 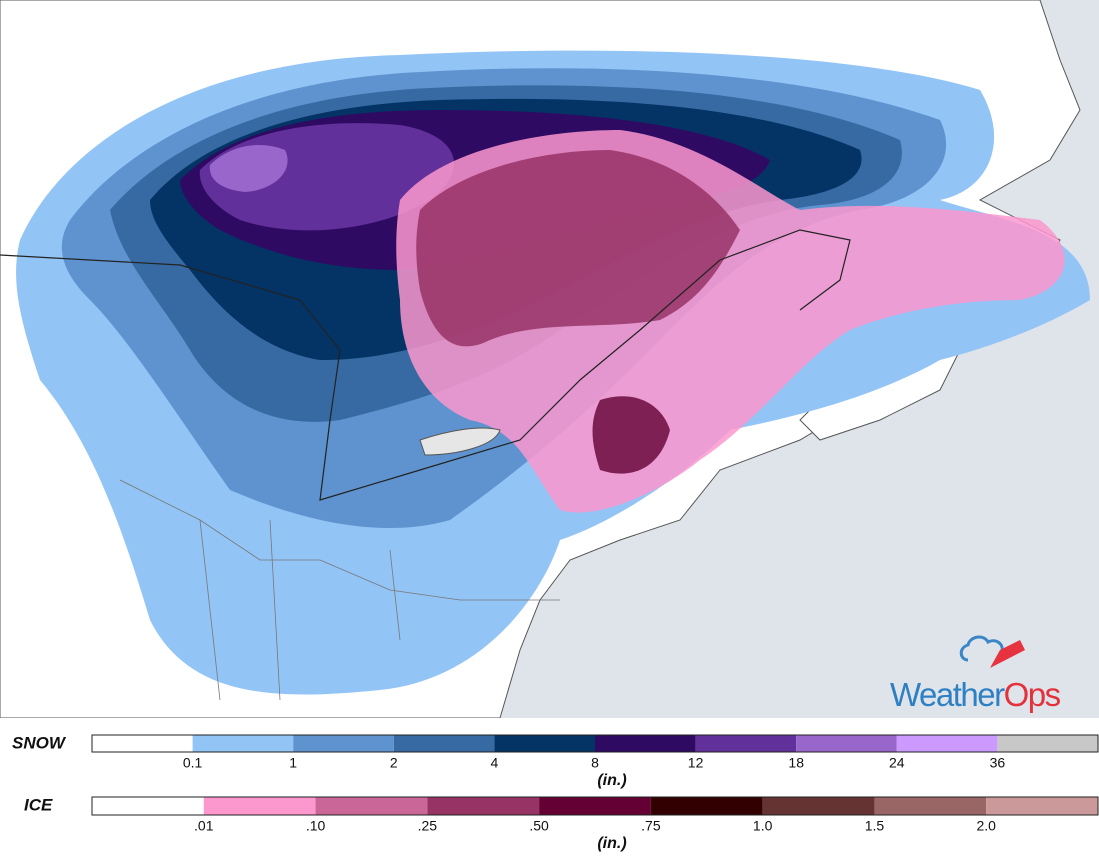 What do you see at coordinates (595, 763) in the screenshot?
I see `snow-label: 8` at bounding box center [595, 763].